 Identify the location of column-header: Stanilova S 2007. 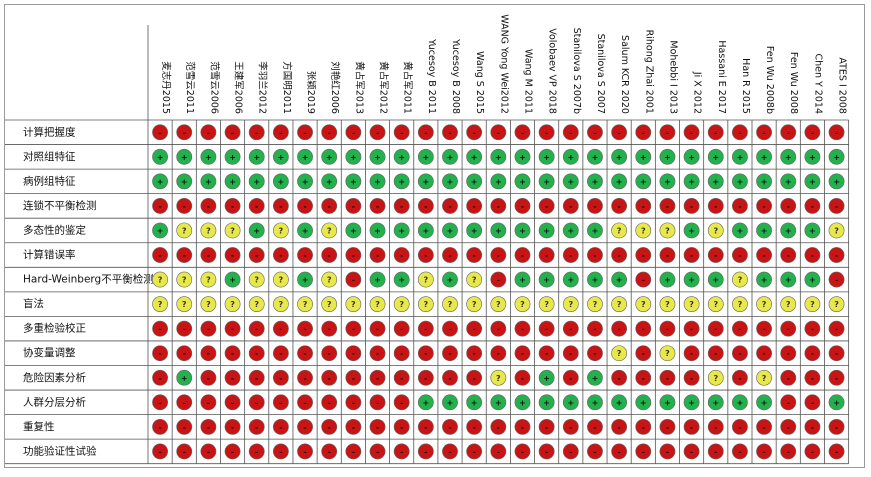
(600, 74).